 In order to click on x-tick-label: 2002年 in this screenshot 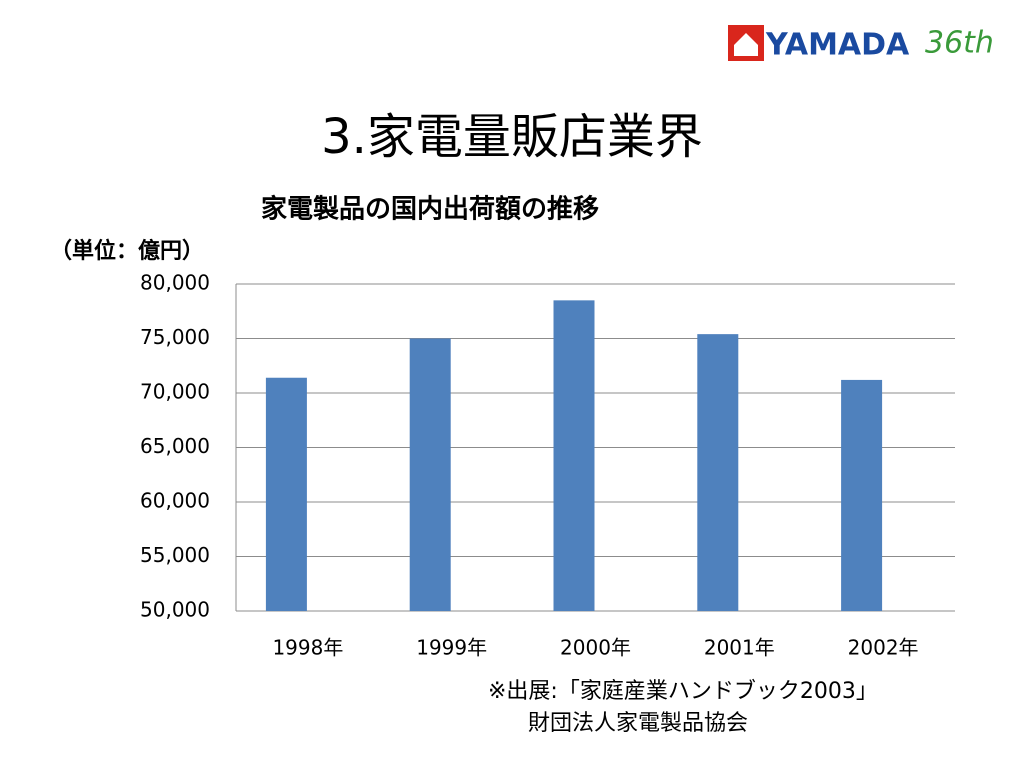, I will do `click(883, 648)`.